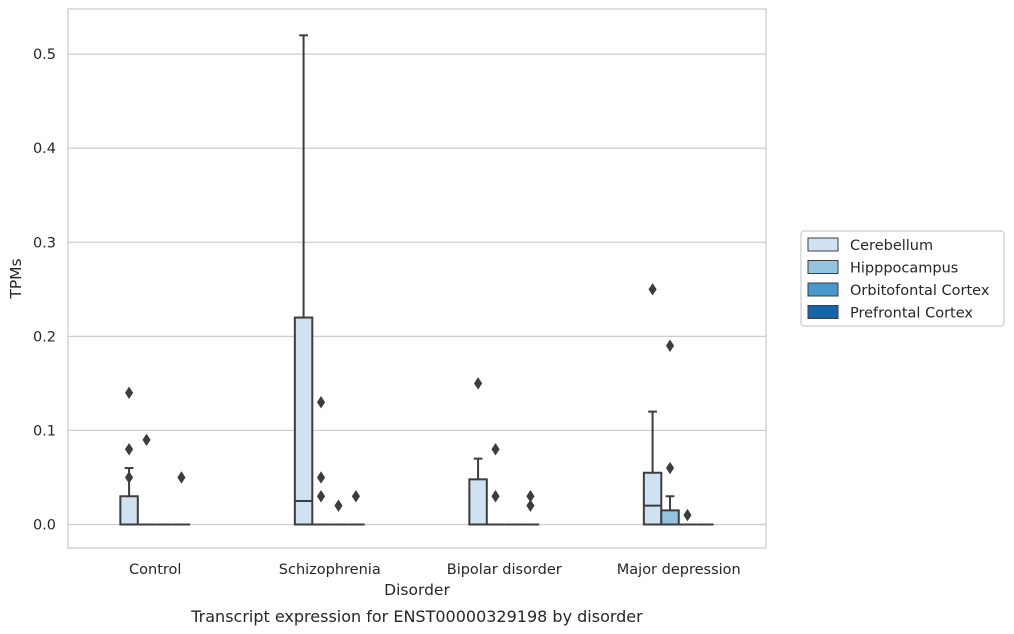 This screenshot has height=634, width=1014. What do you see at coordinates (44, 525) in the screenshot?
I see `y-tick-label: 0.0` at bounding box center [44, 525].